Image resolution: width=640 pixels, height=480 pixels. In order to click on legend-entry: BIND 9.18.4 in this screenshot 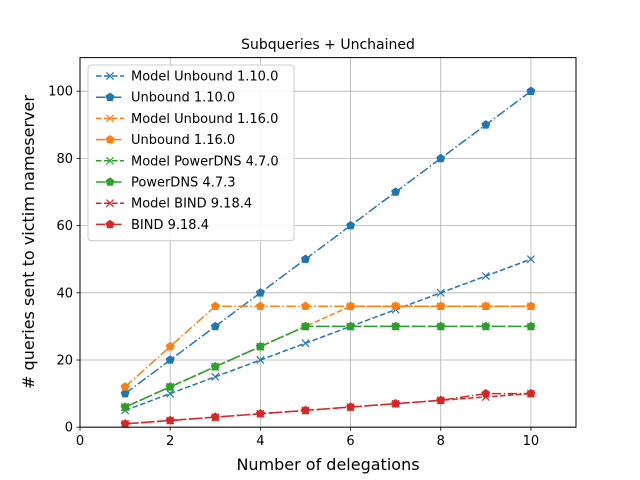, I will do `click(152, 225)`.